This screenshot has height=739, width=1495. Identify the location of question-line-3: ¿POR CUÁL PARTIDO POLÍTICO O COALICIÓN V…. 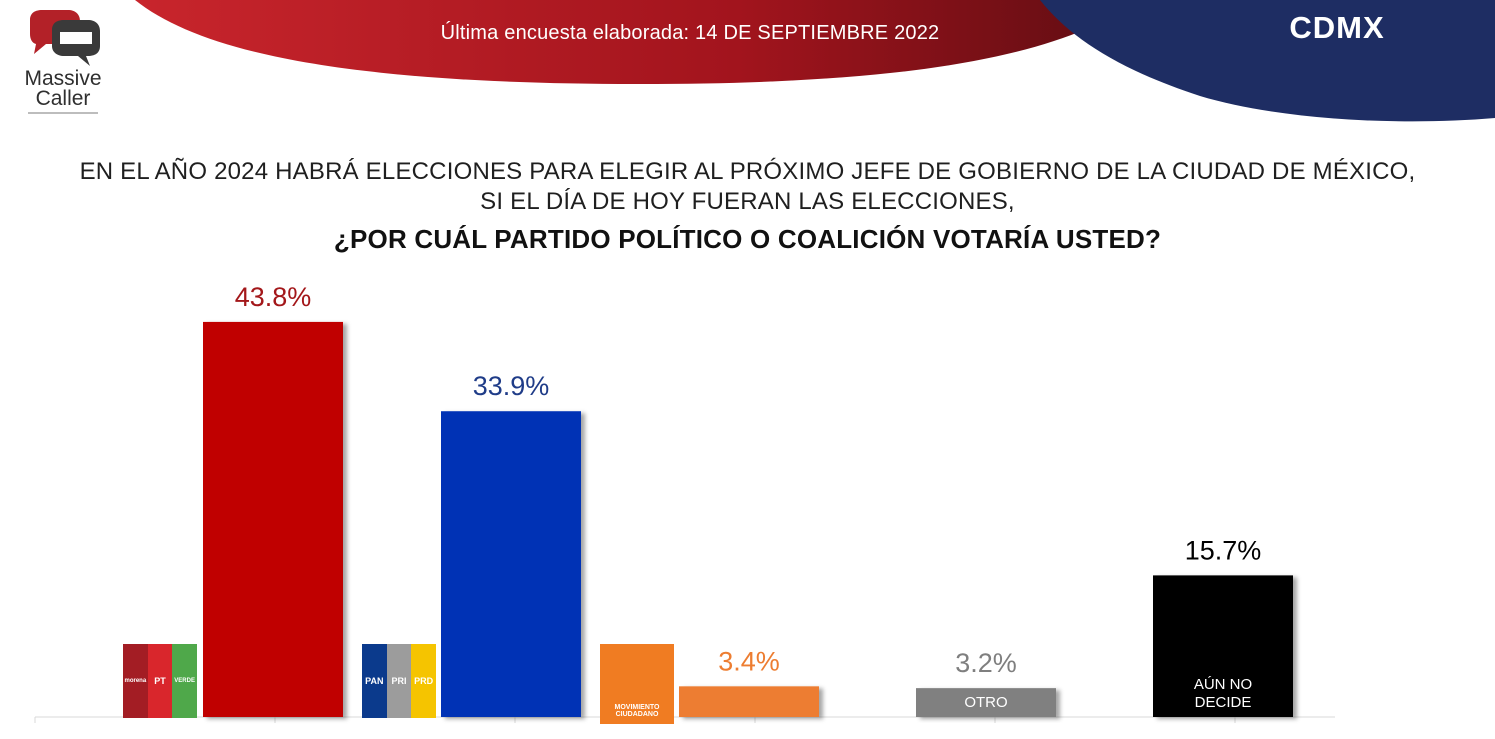
(747, 239).